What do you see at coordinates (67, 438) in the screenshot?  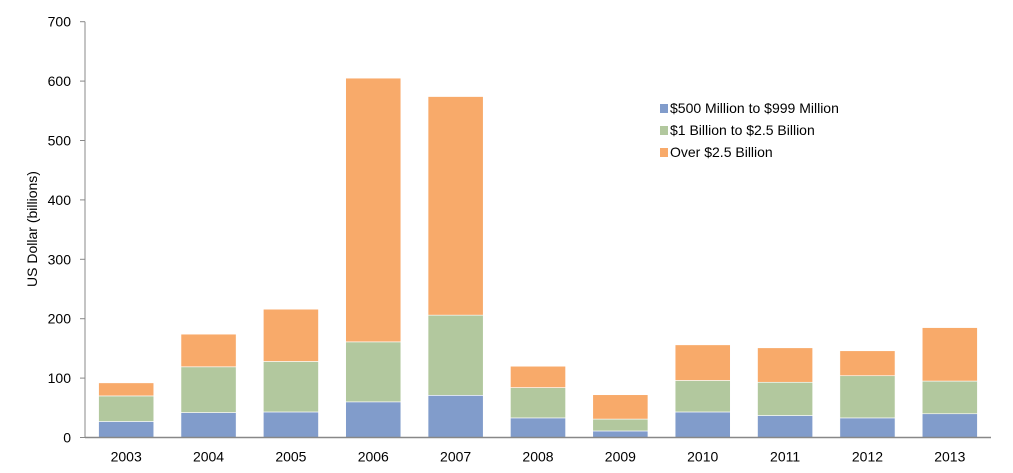 I see `y-tick-label: 0` at bounding box center [67, 438].